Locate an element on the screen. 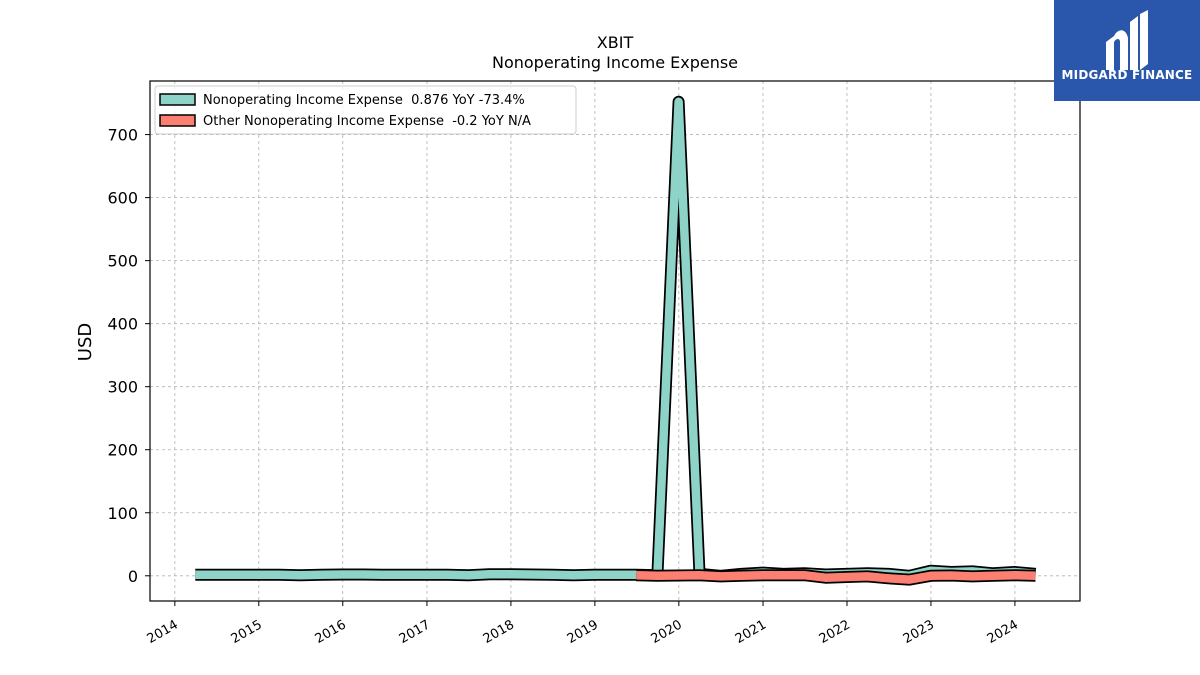 The height and width of the screenshot is (675, 1200). y-tick-label: 700 is located at coordinates (122, 135).